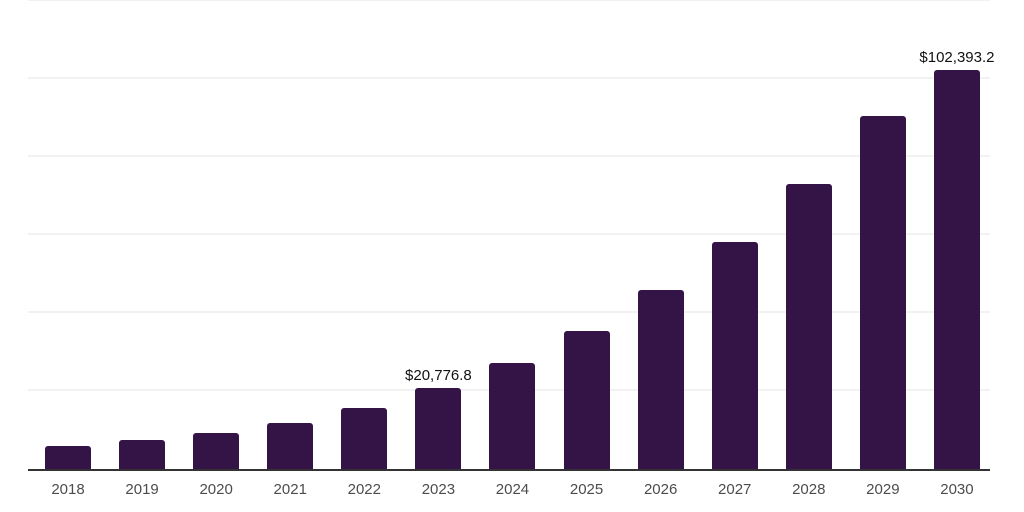  I want to click on bar-column-2029, so click(882, 292).